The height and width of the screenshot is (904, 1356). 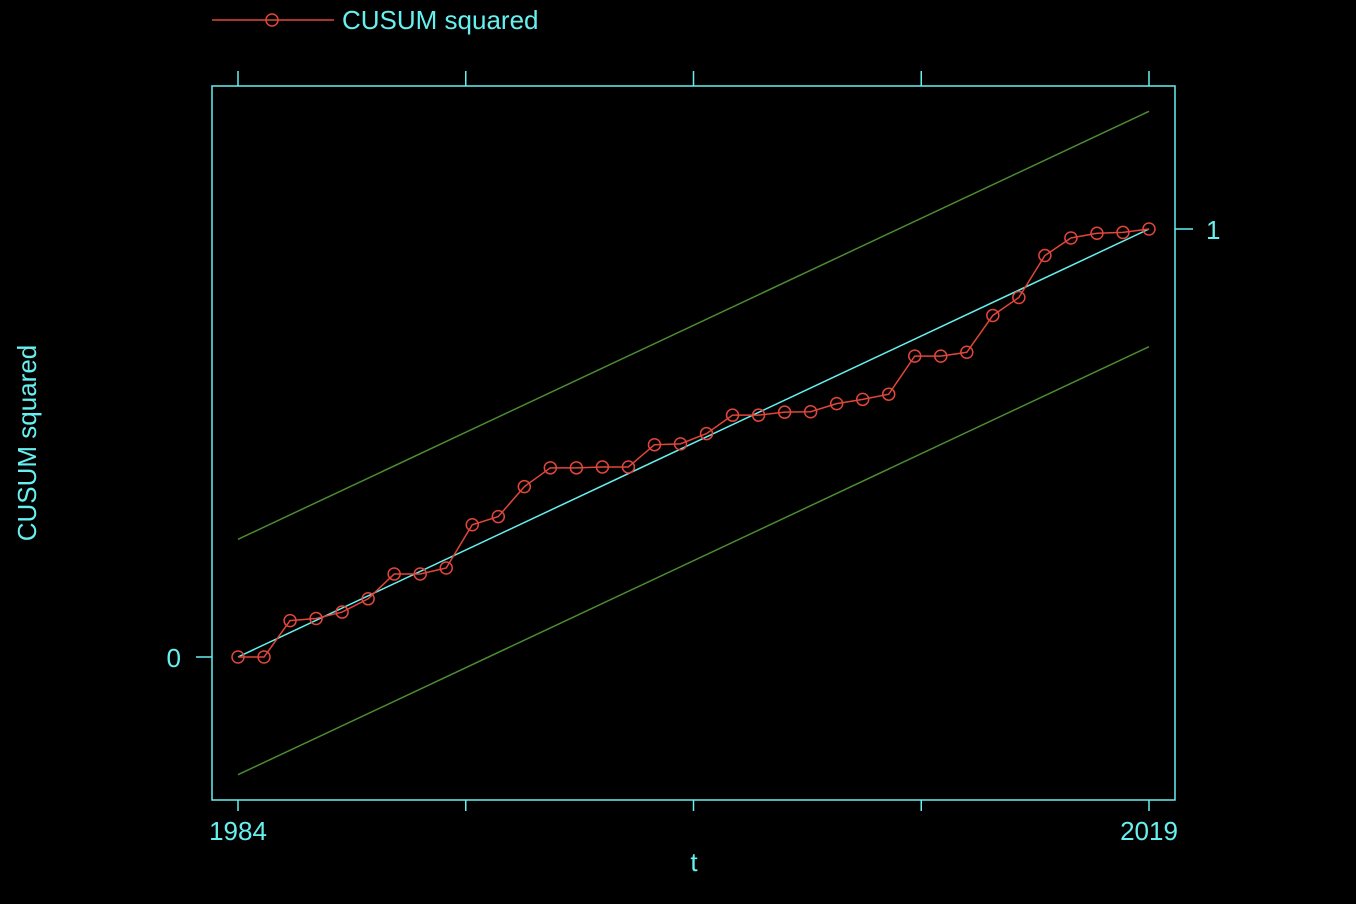 What do you see at coordinates (27, 443) in the screenshot?
I see `y-axis-label: CUSUM squared` at bounding box center [27, 443].